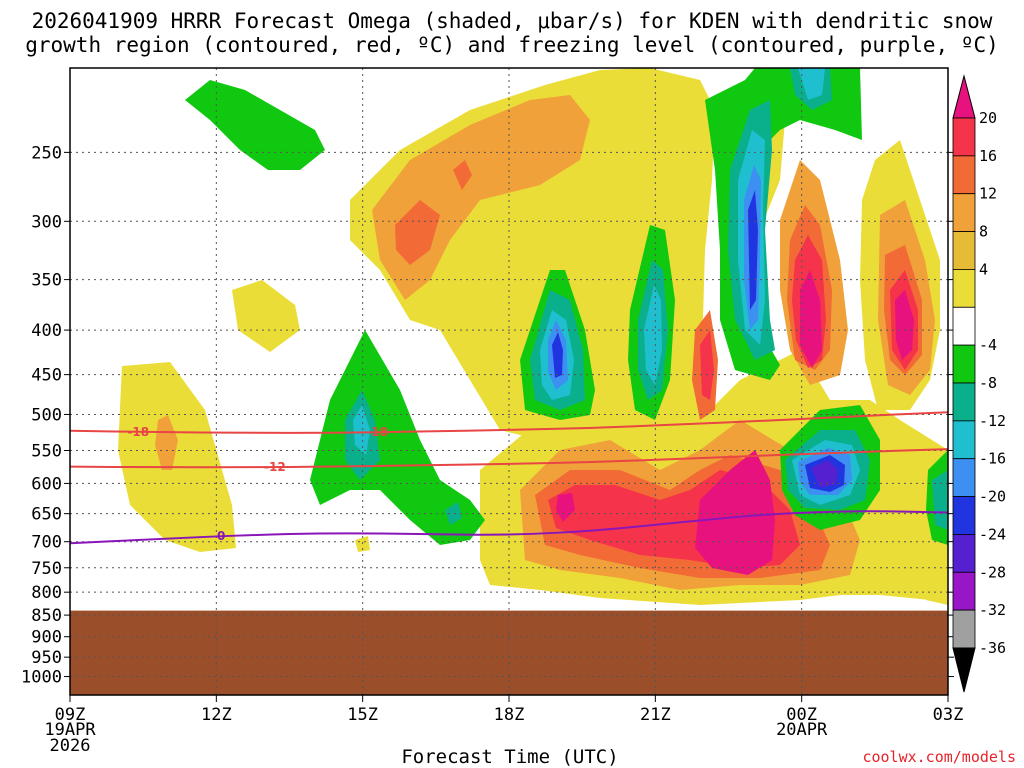  Describe the element at coordinates (362, 715) in the screenshot. I see `x-tick-label: 15Z` at that location.